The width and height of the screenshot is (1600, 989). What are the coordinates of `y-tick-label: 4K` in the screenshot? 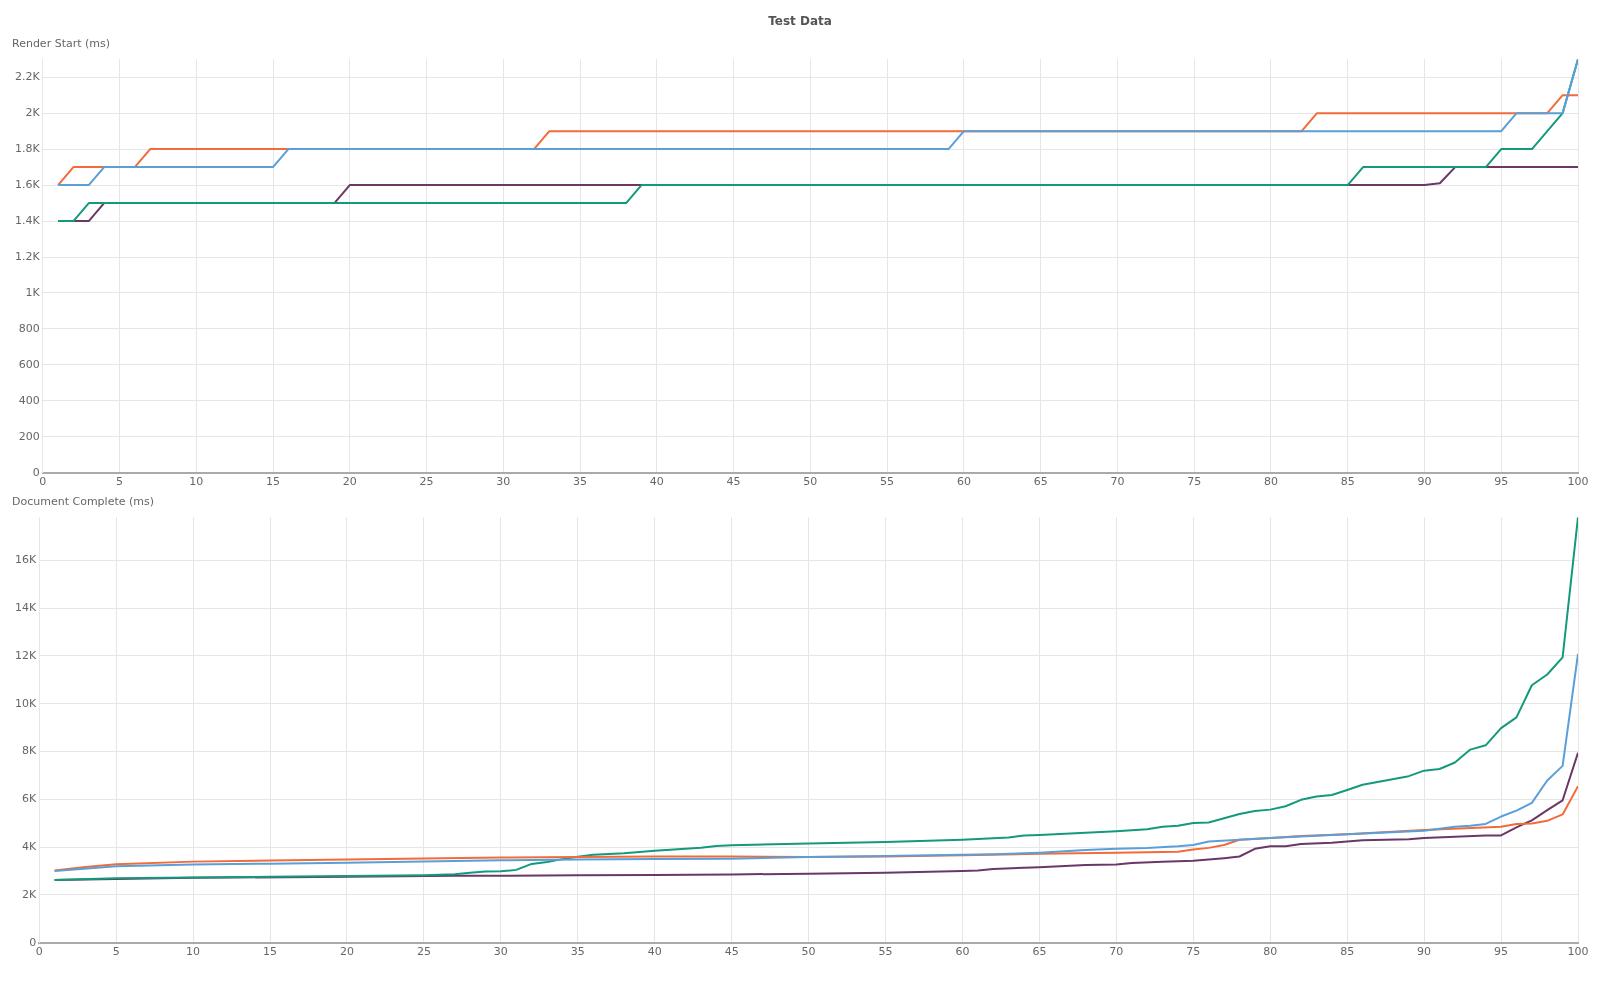 It's located at (29, 847).